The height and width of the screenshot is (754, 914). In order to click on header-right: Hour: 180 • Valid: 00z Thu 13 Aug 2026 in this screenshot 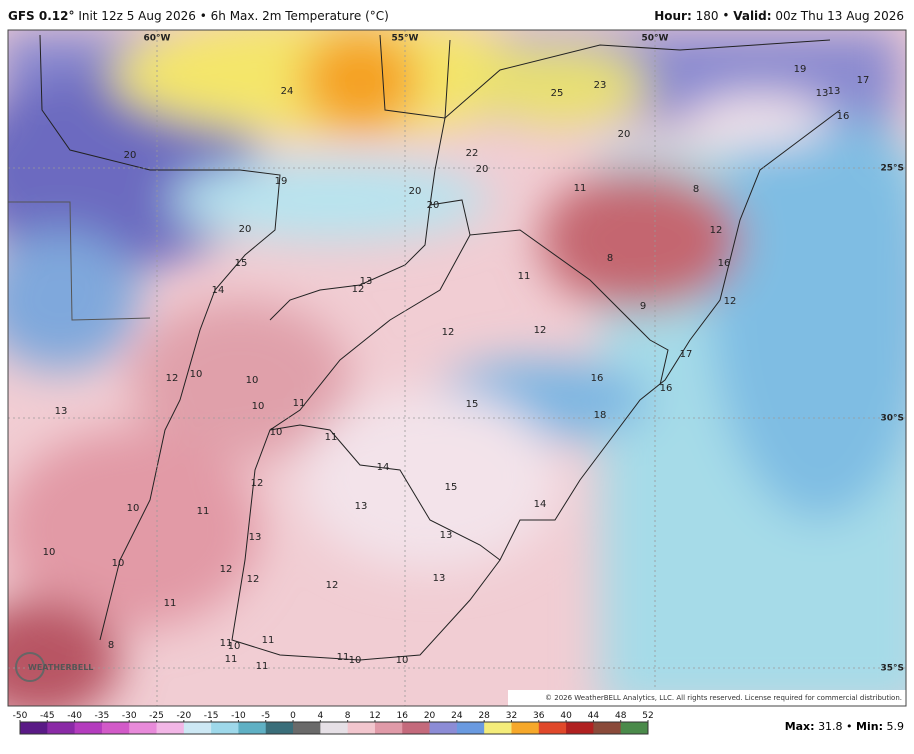, I will do `click(779, 16)`.